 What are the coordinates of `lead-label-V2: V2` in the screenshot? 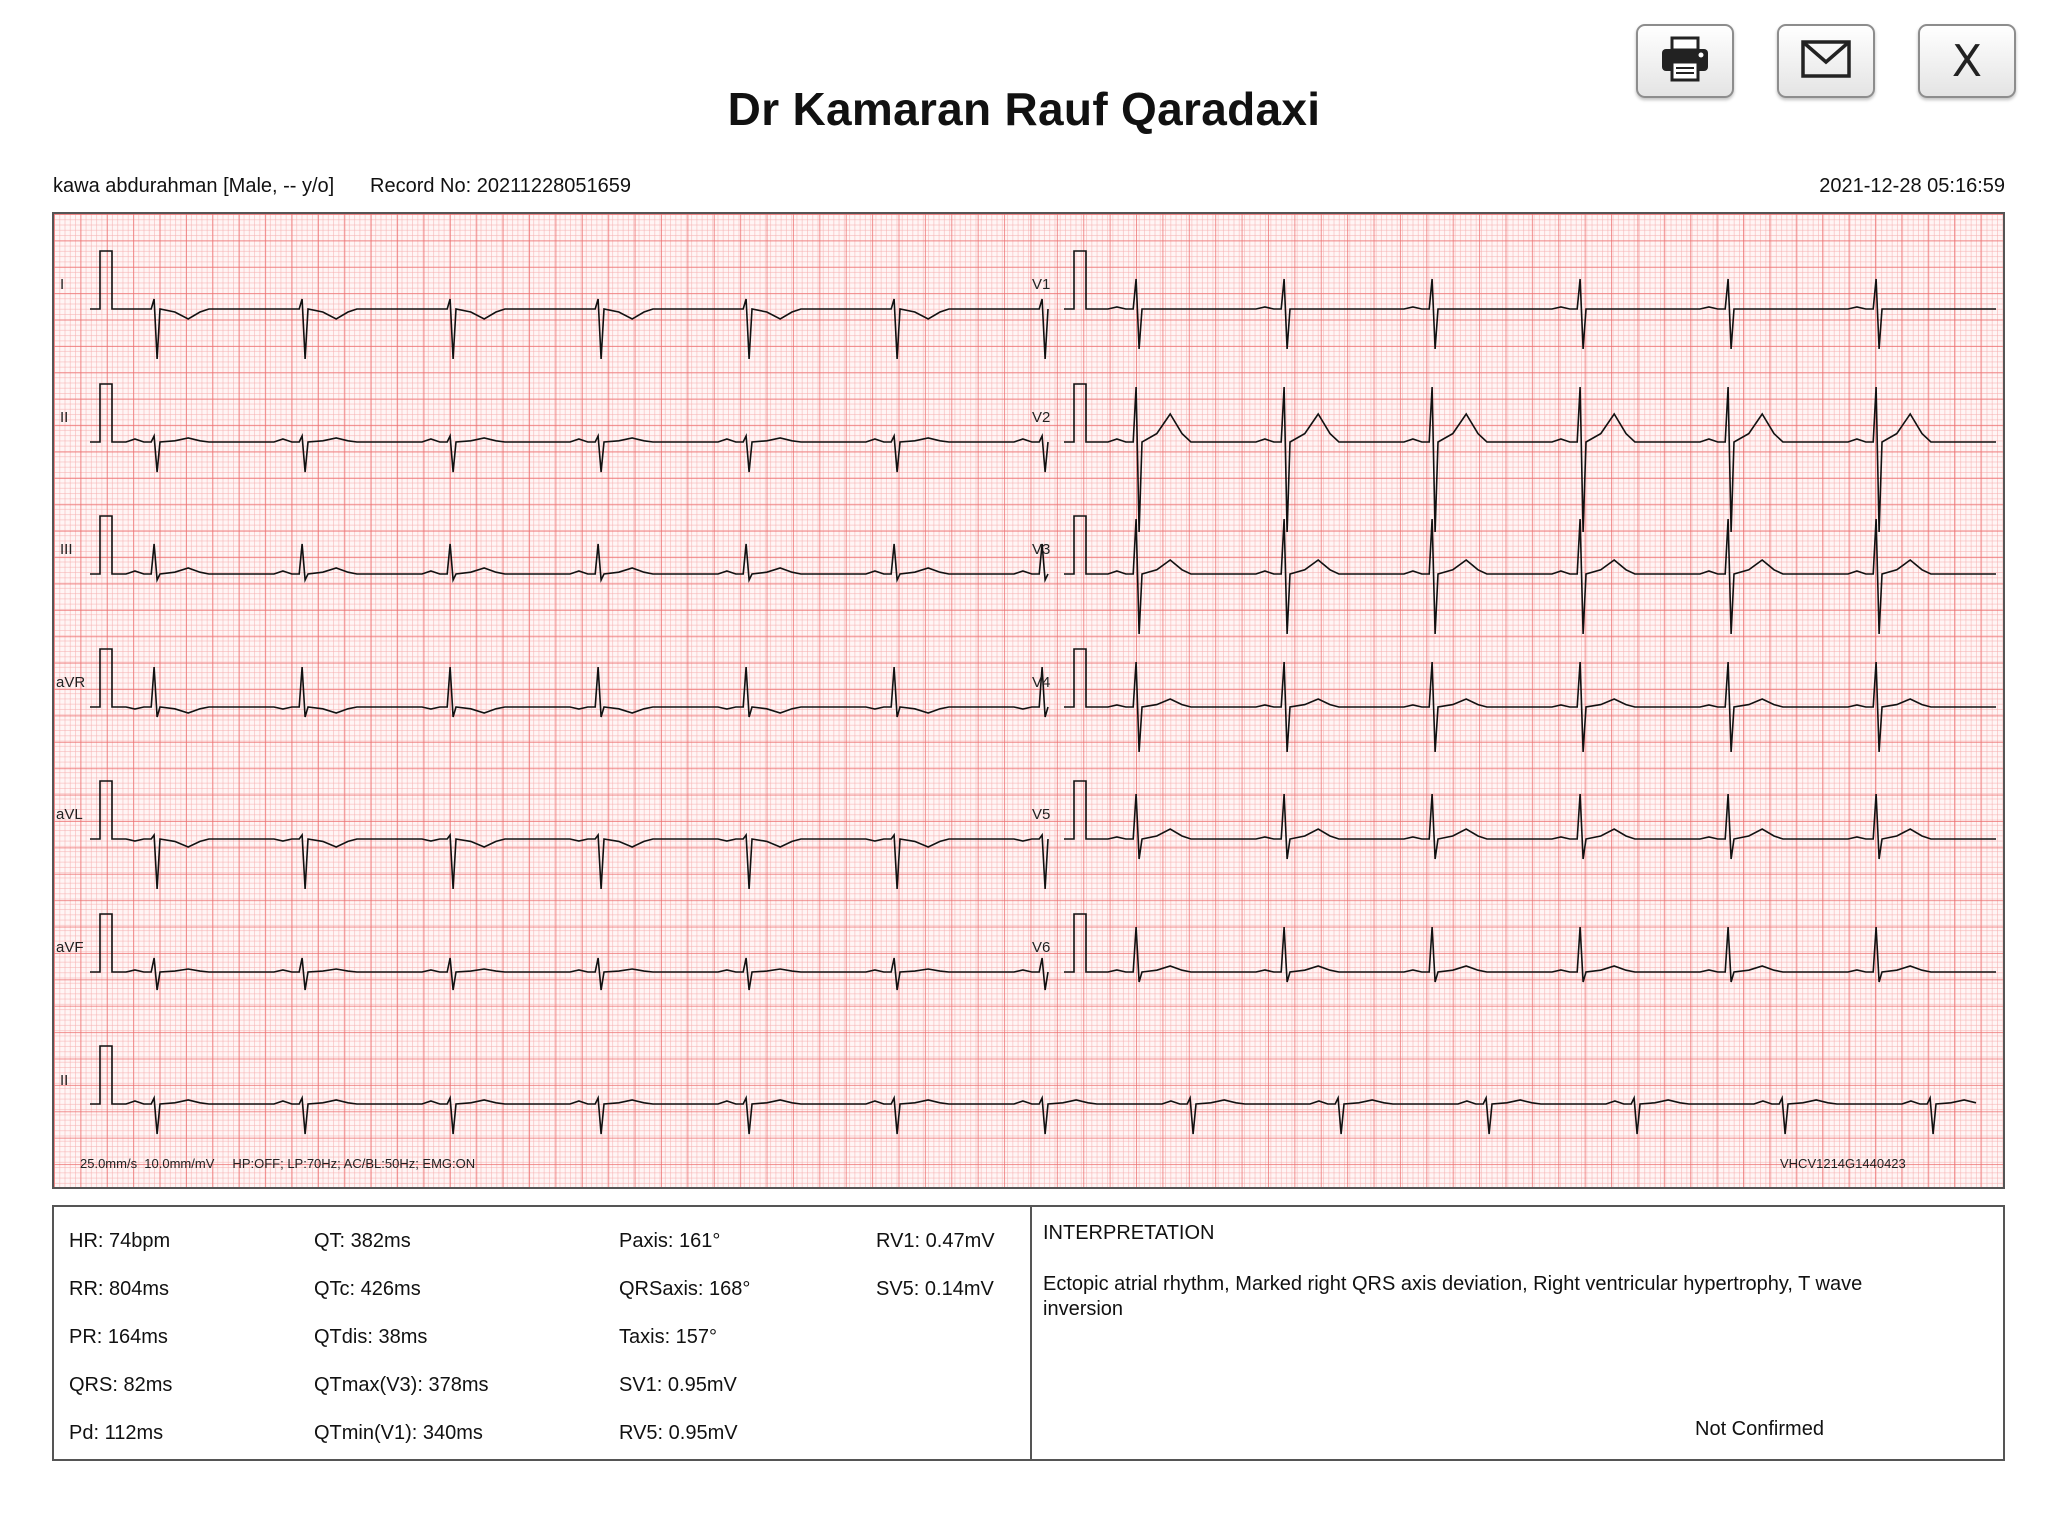 It's located at (1041, 417).